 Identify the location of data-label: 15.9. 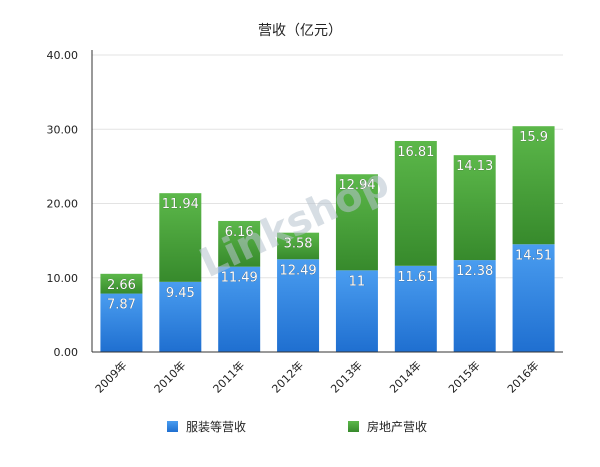
(533, 137).